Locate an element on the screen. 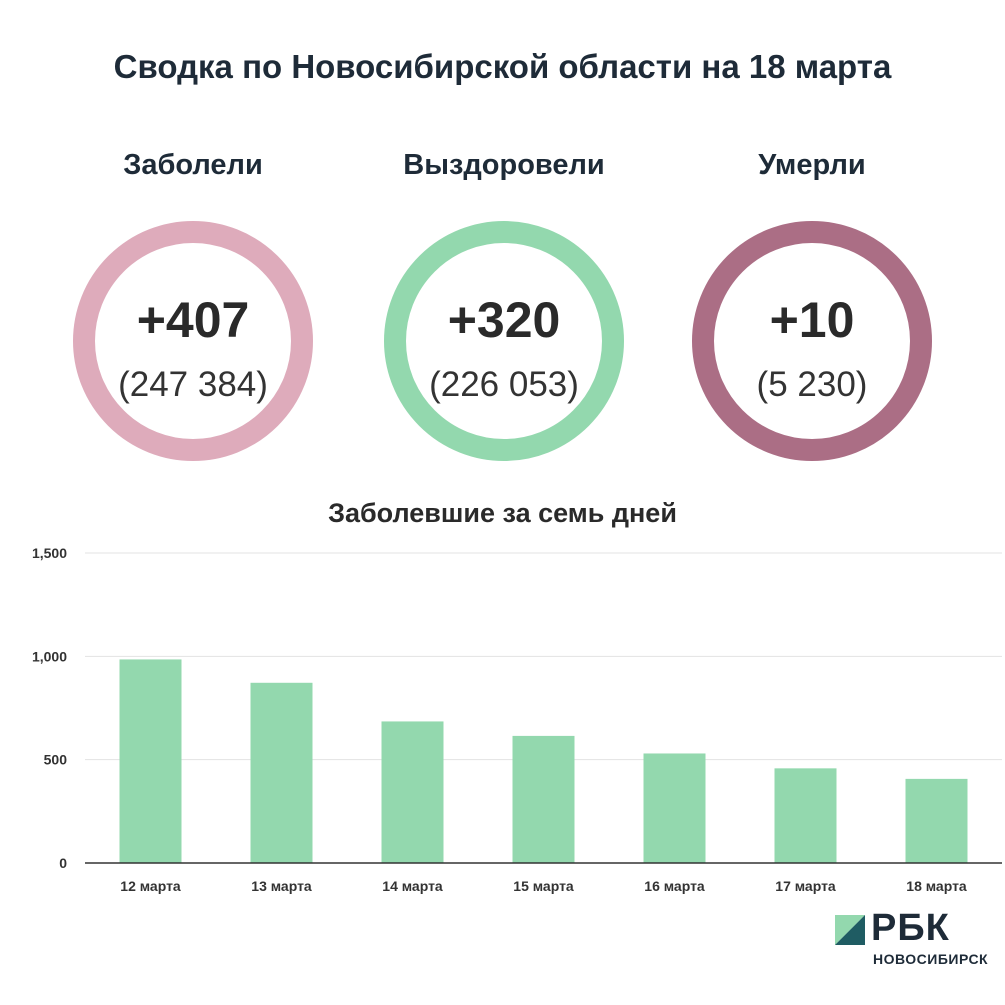  logo-name: РБК is located at coordinates (910, 928).